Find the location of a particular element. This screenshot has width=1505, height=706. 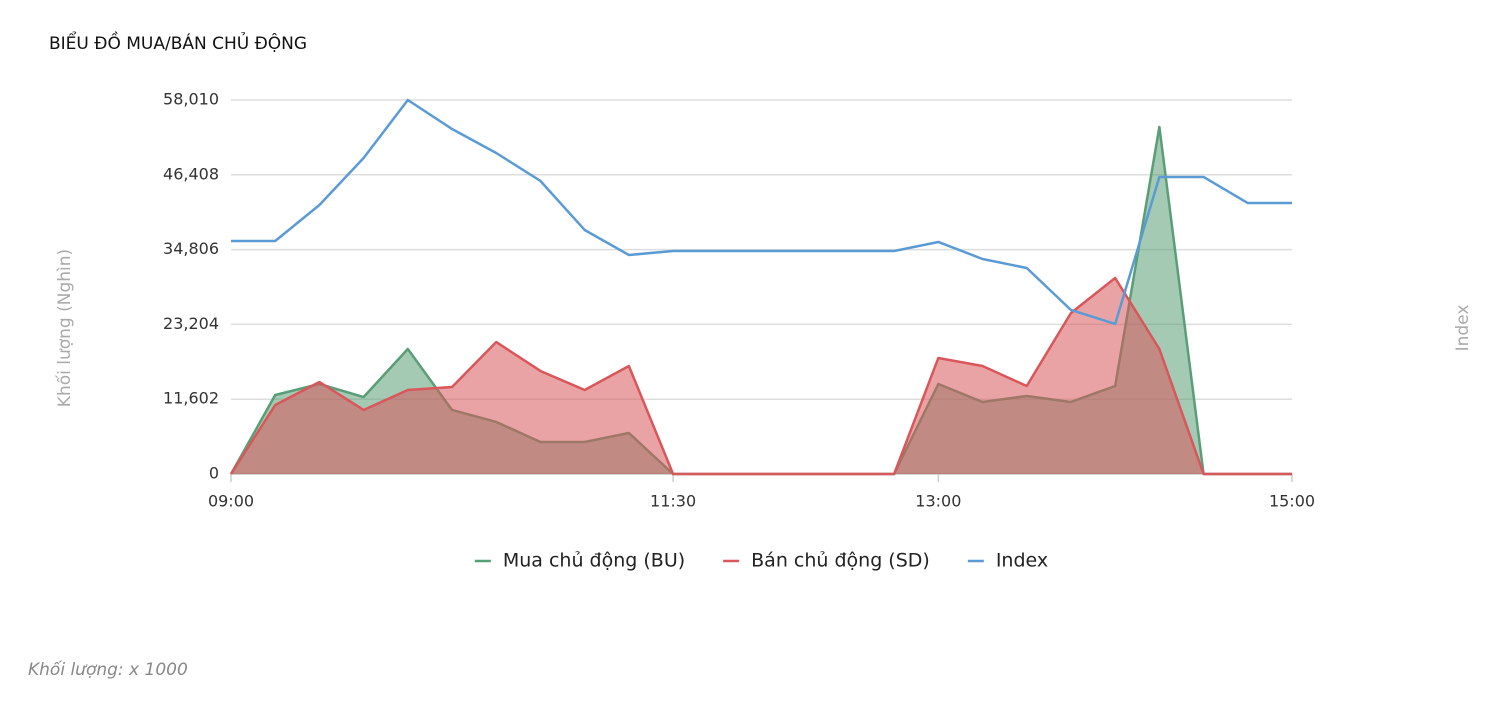

legend-label: Index is located at coordinates (1022, 561).